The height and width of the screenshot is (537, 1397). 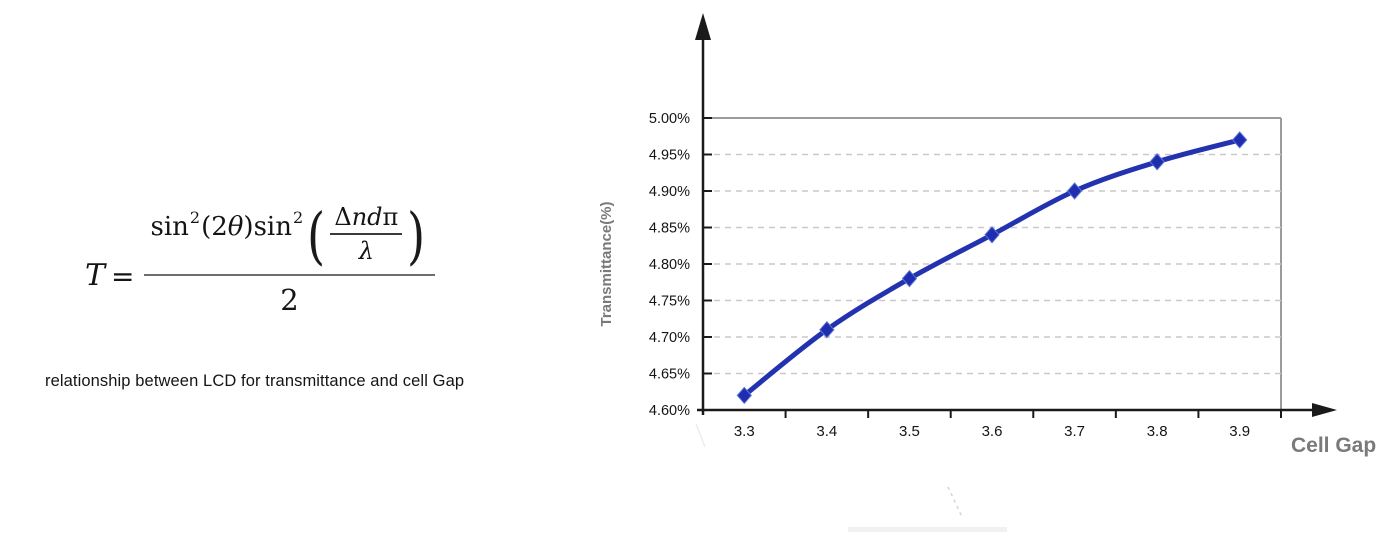 What do you see at coordinates (669, 302) in the screenshot?
I see `y-tick-label: 4.75%` at bounding box center [669, 302].